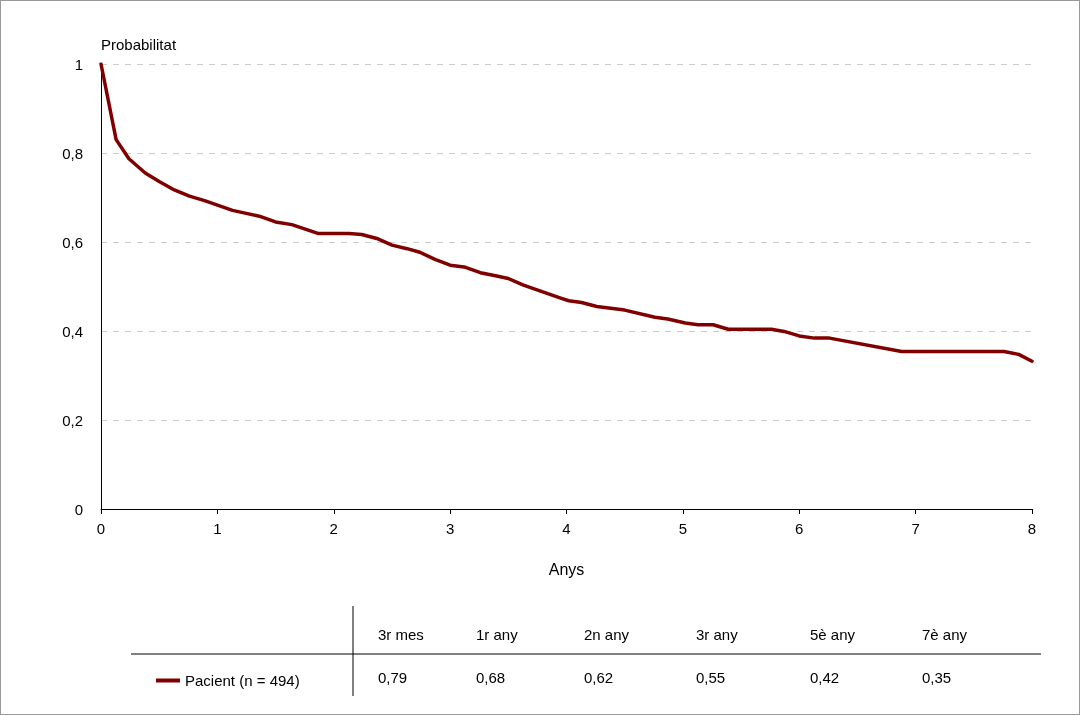 This screenshot has width=1080, height=715. What do you see at coordinates (72, 331) in the screenshot?
I see `y-tick-label: 0,4` at bounding box center [72, 331].